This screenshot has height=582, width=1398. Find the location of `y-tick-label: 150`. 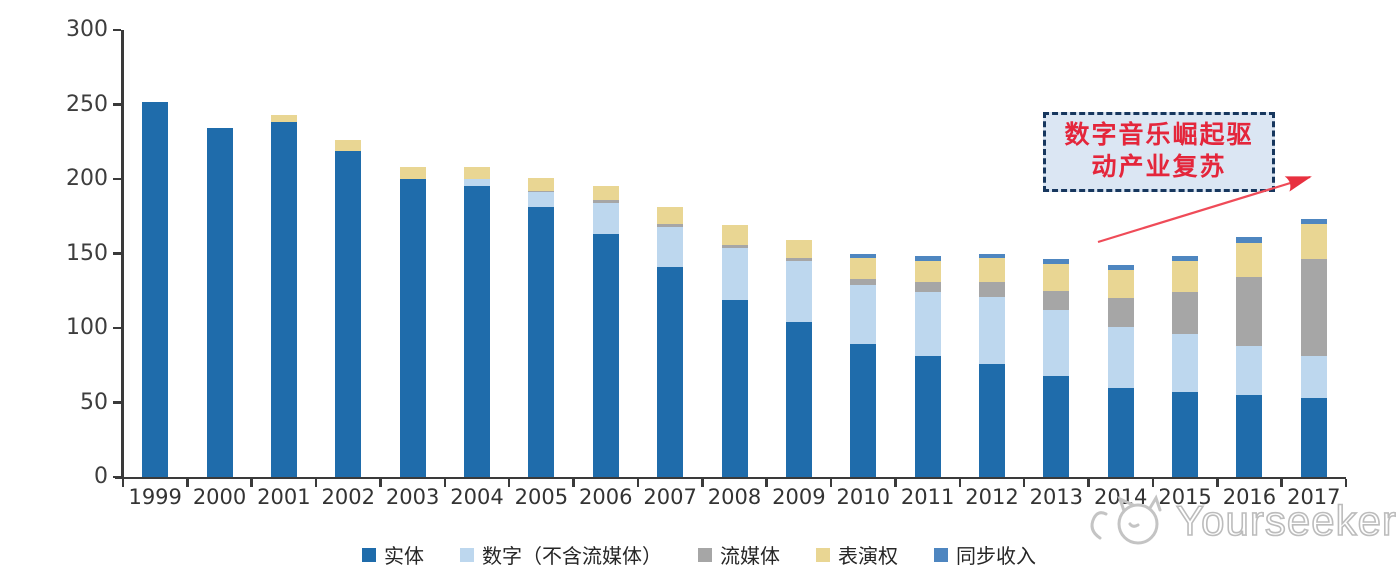

y-tick-label: 150 is located at coordinates (87, 253).